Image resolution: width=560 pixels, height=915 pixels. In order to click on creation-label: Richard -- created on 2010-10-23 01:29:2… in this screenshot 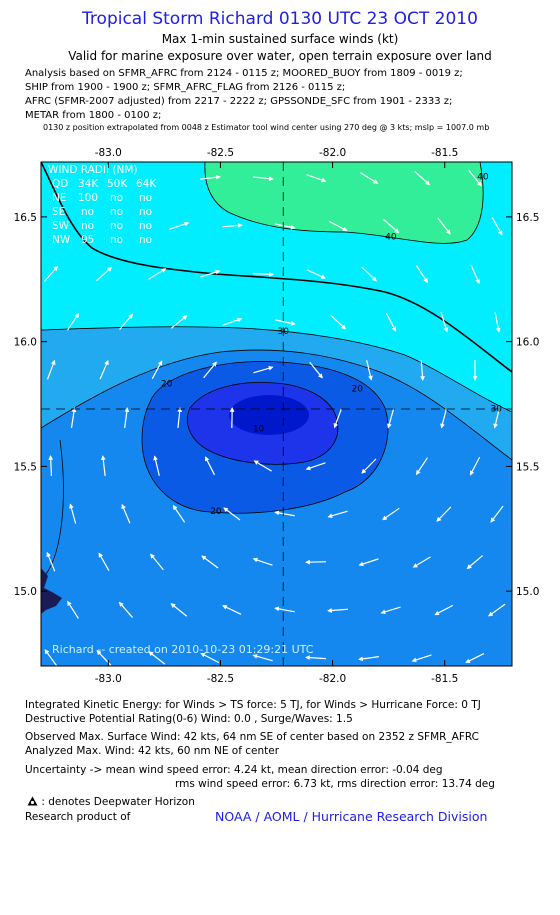, I will do `click(183, 649)`.